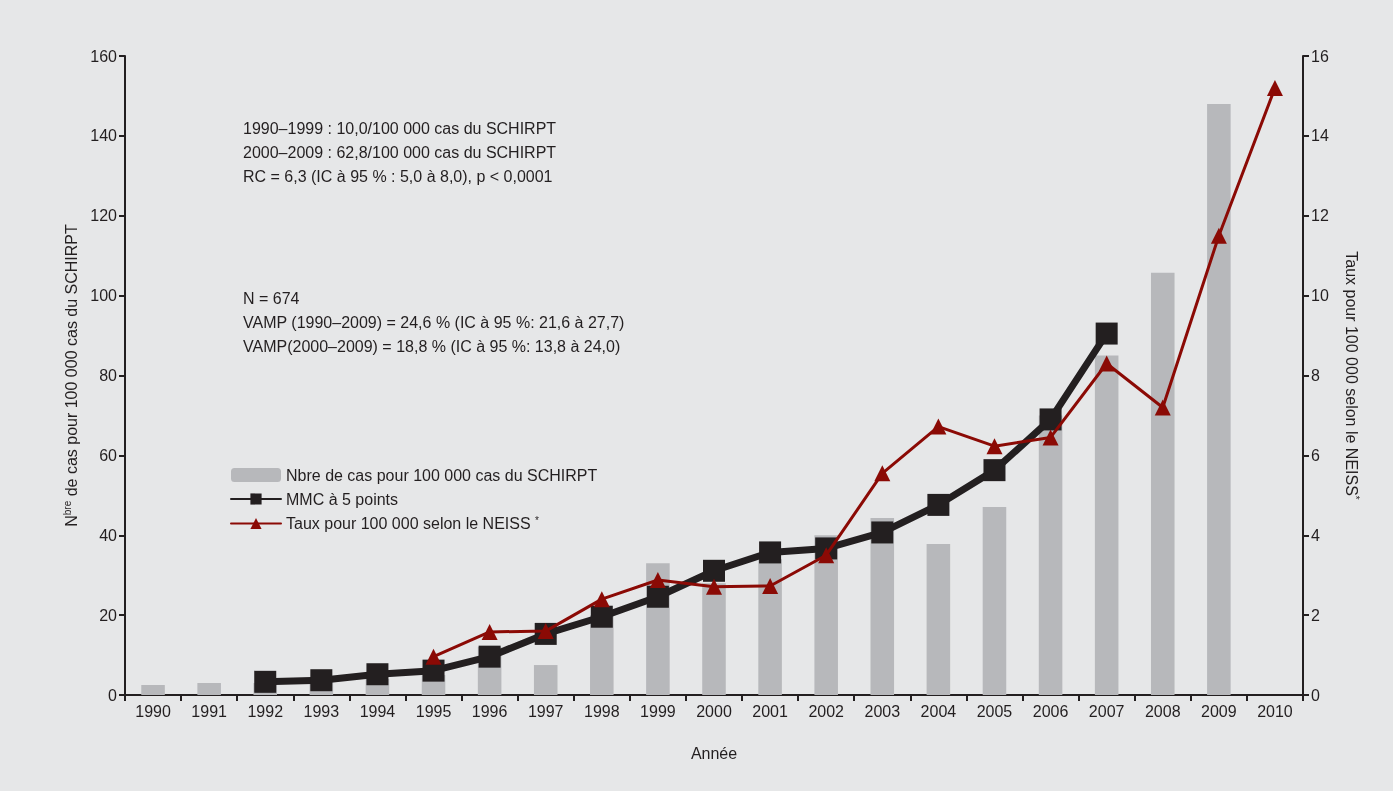  I want to click on x-tick-label: 1990, so click(153, 711).